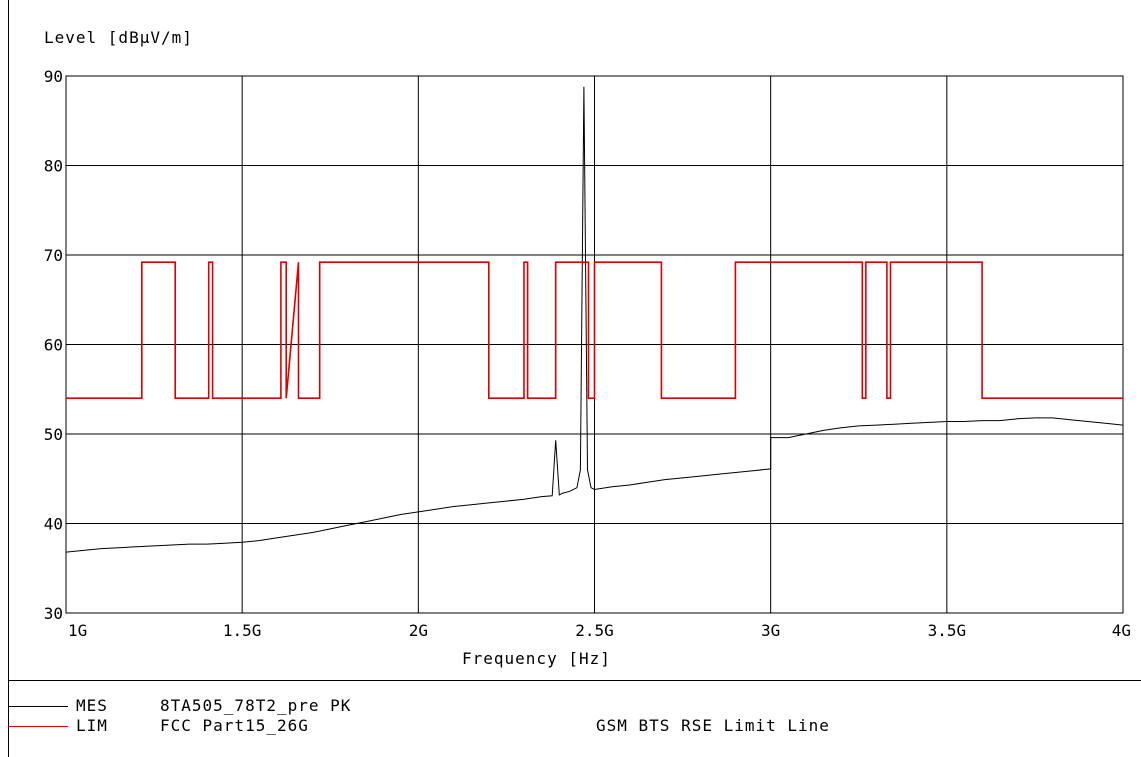  Describe the element at coordinates (234, 725) in the screenshot. I see `legend-text-lim: FCC Part15_26G` at that location.